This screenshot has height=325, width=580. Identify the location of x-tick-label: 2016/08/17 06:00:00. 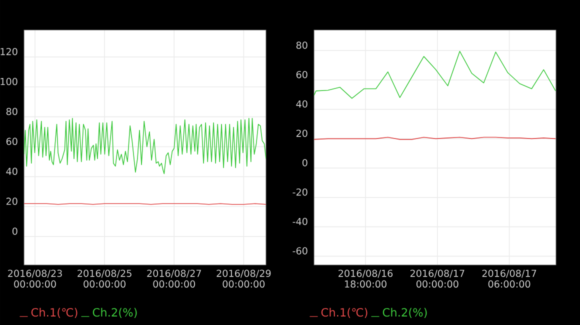
(509, 279).